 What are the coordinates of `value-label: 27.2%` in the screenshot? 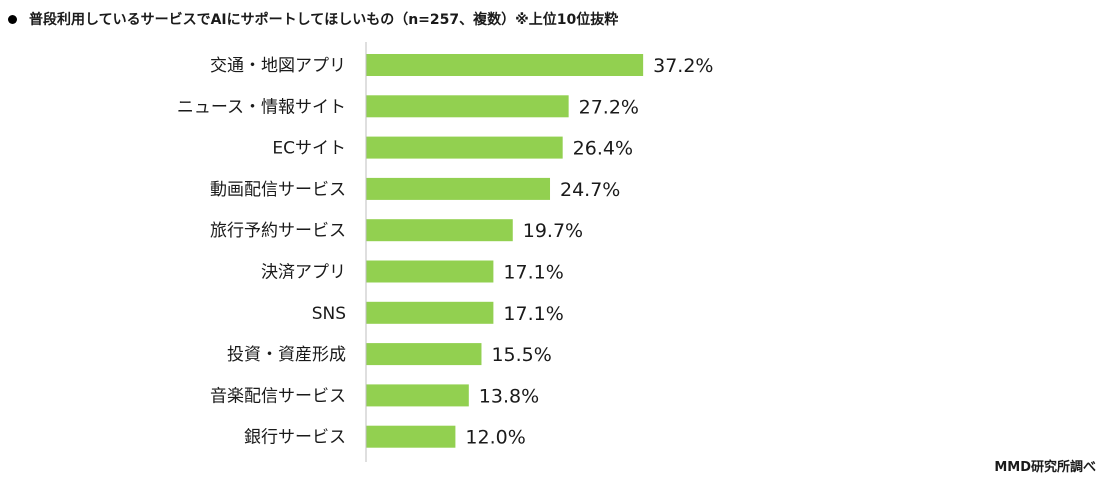 It's located at (609, 107).